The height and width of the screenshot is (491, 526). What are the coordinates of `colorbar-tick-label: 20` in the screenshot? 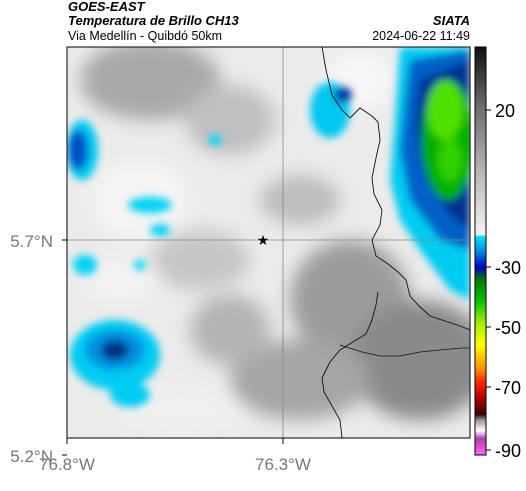 It's located at (505, 111).